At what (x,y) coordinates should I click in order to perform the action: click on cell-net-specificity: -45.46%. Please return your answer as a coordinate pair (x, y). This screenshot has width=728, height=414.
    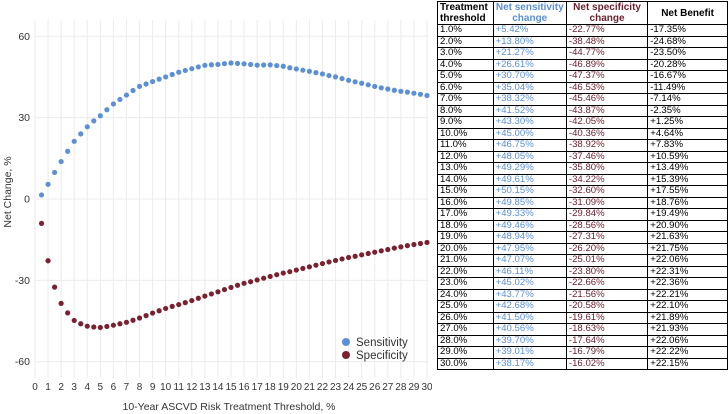
    Looking at the image, I should click on (607, 99).